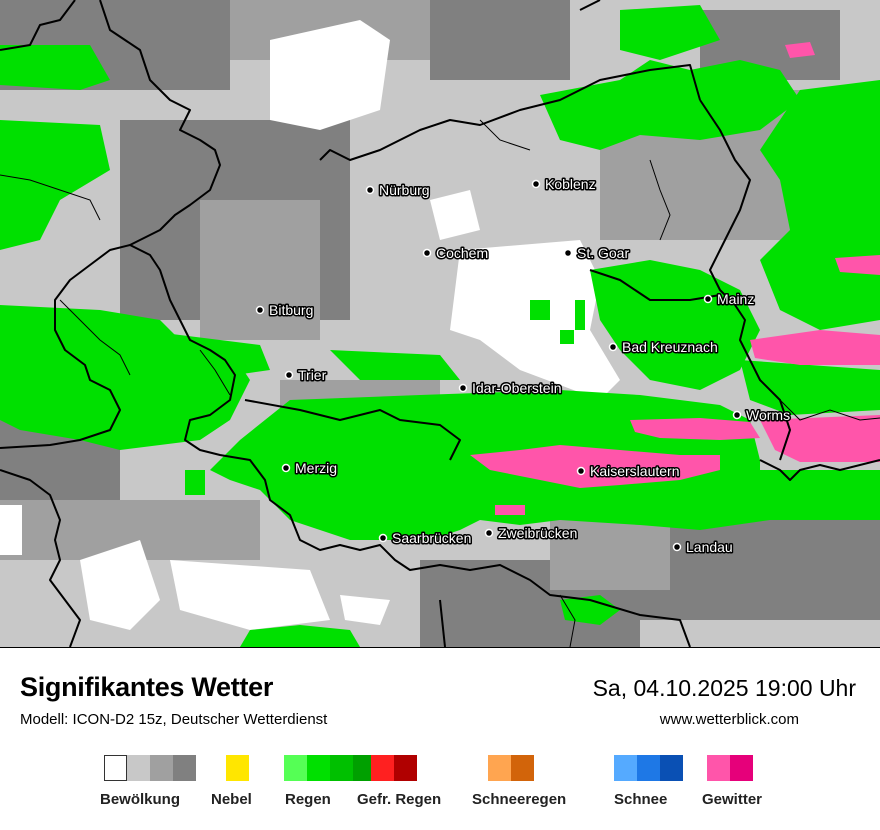  I want to click on city-marker: Trier, so click(306, 375).